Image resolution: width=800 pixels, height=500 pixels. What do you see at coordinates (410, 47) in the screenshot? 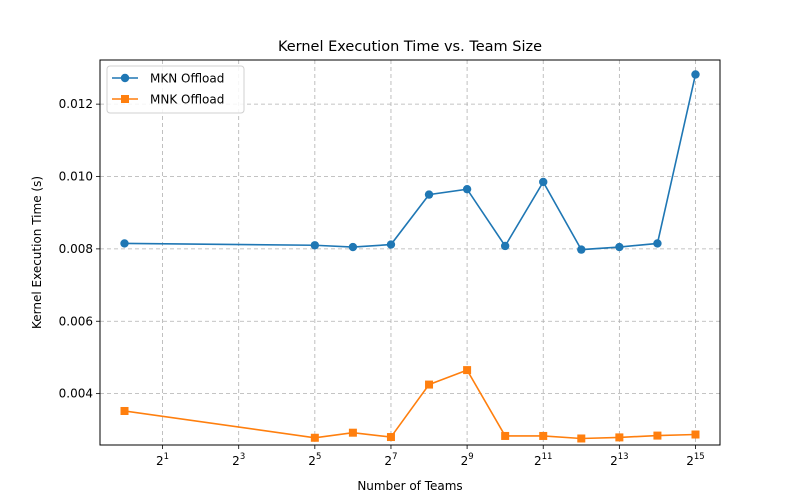
I see `chart-title: Kernel Execution Time vs. Team Size` at bounding box center [410, 47].